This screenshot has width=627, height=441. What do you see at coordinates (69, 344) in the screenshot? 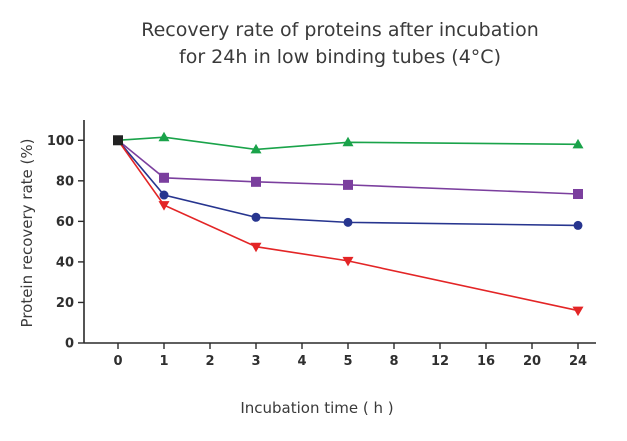
I see `y-tick-label: 0` at bounding box center [69, 344].